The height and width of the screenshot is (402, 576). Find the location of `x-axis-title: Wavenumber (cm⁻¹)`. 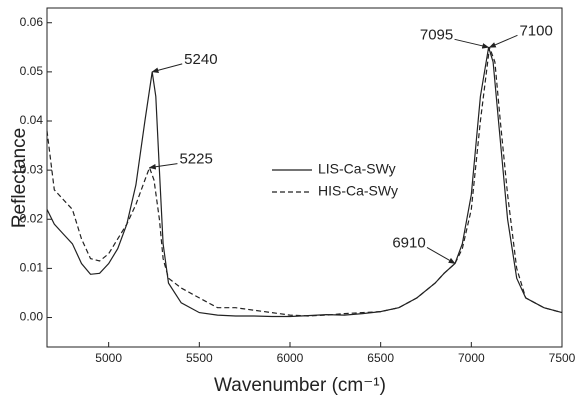

x-axis-title: Wavenumber (cm⁻¹) is located at coordinates (300, 385).